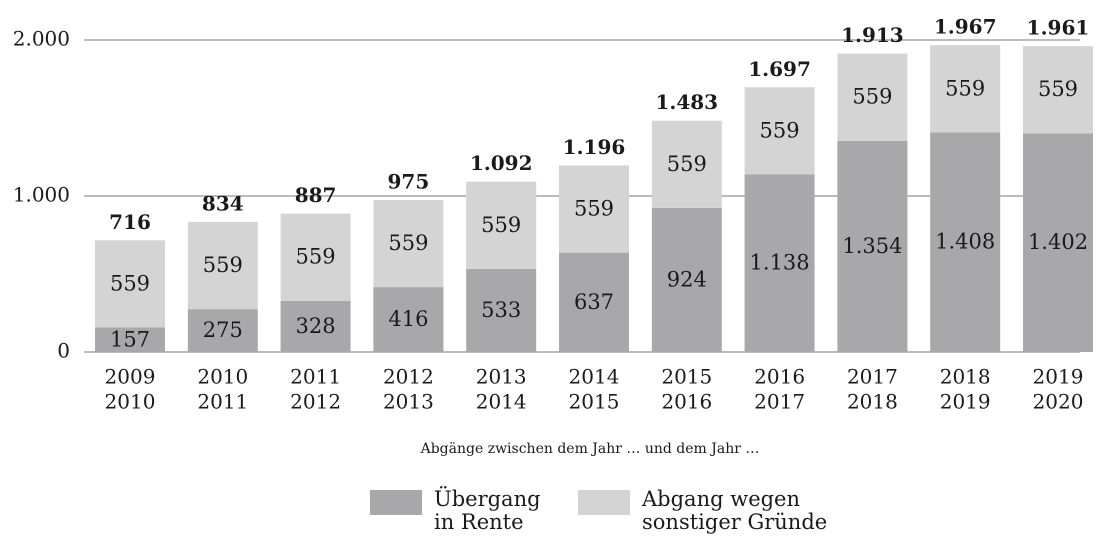 Image resolution: width=1096 pixels, height=541 pixels. I want to click on data-label: 1.138, so click(780, 263).